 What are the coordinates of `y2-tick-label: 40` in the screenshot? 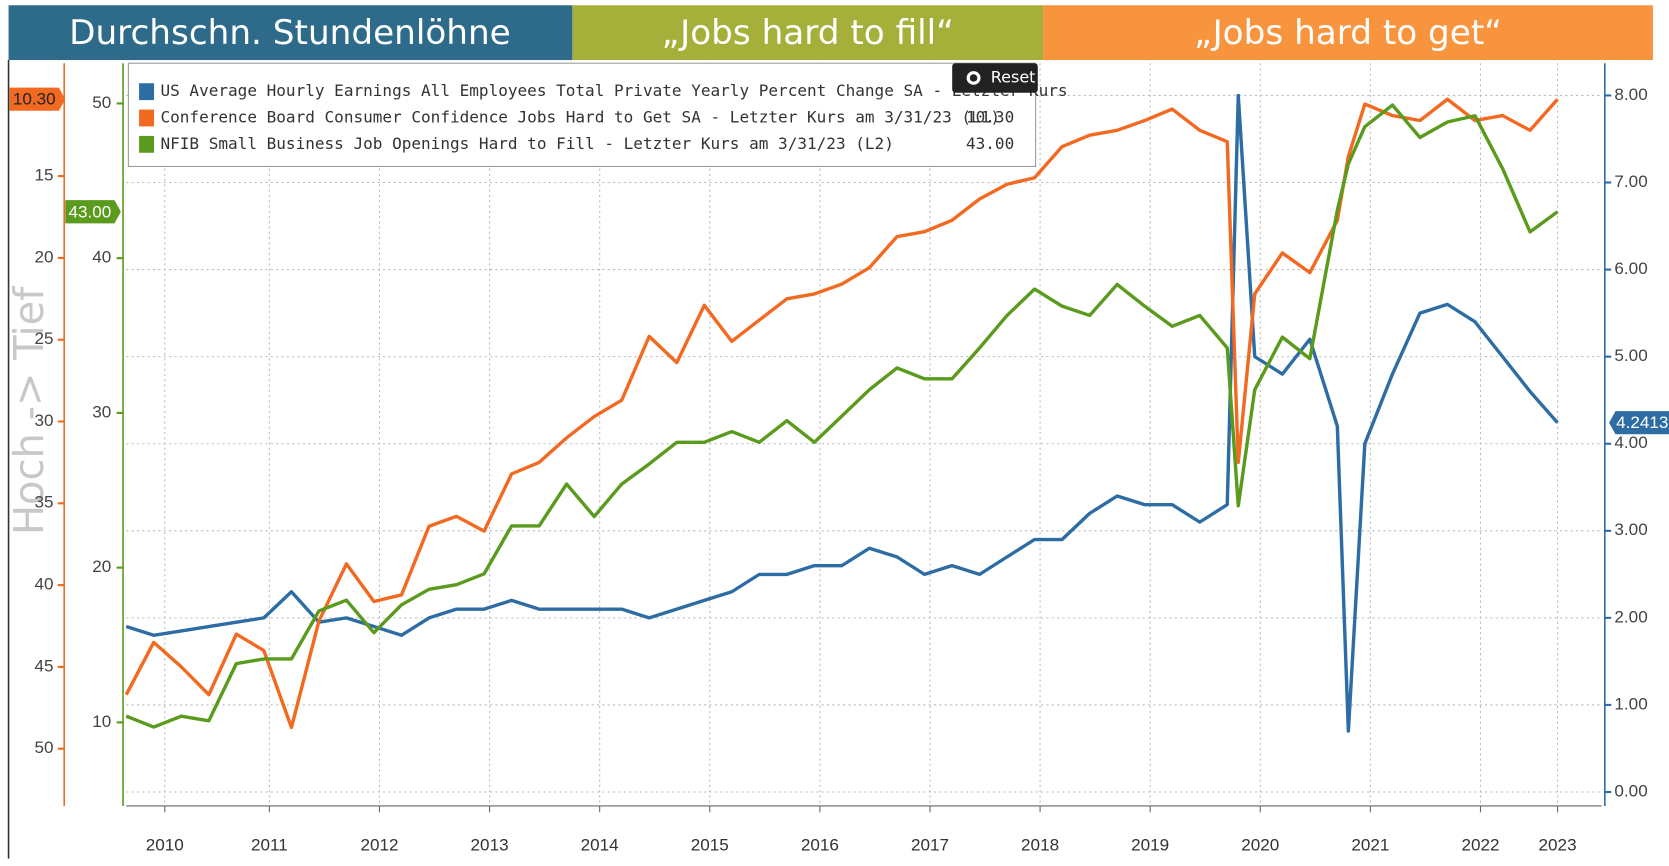 It's located at (101, 257).